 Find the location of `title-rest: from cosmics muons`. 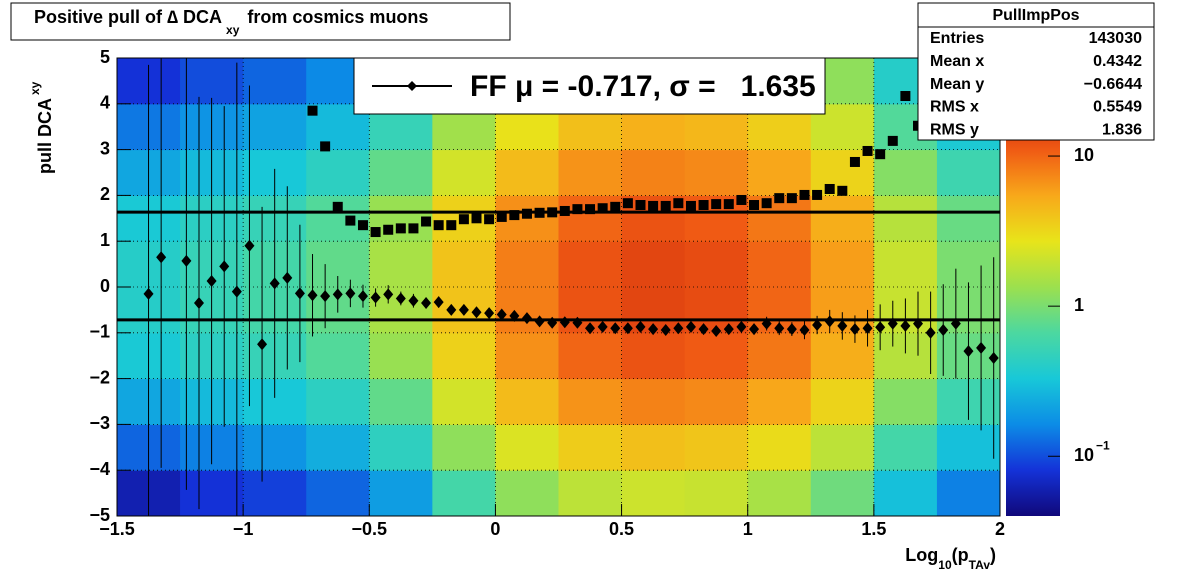

title-rest: from cosmics muons is located at coordinates (337, 17).